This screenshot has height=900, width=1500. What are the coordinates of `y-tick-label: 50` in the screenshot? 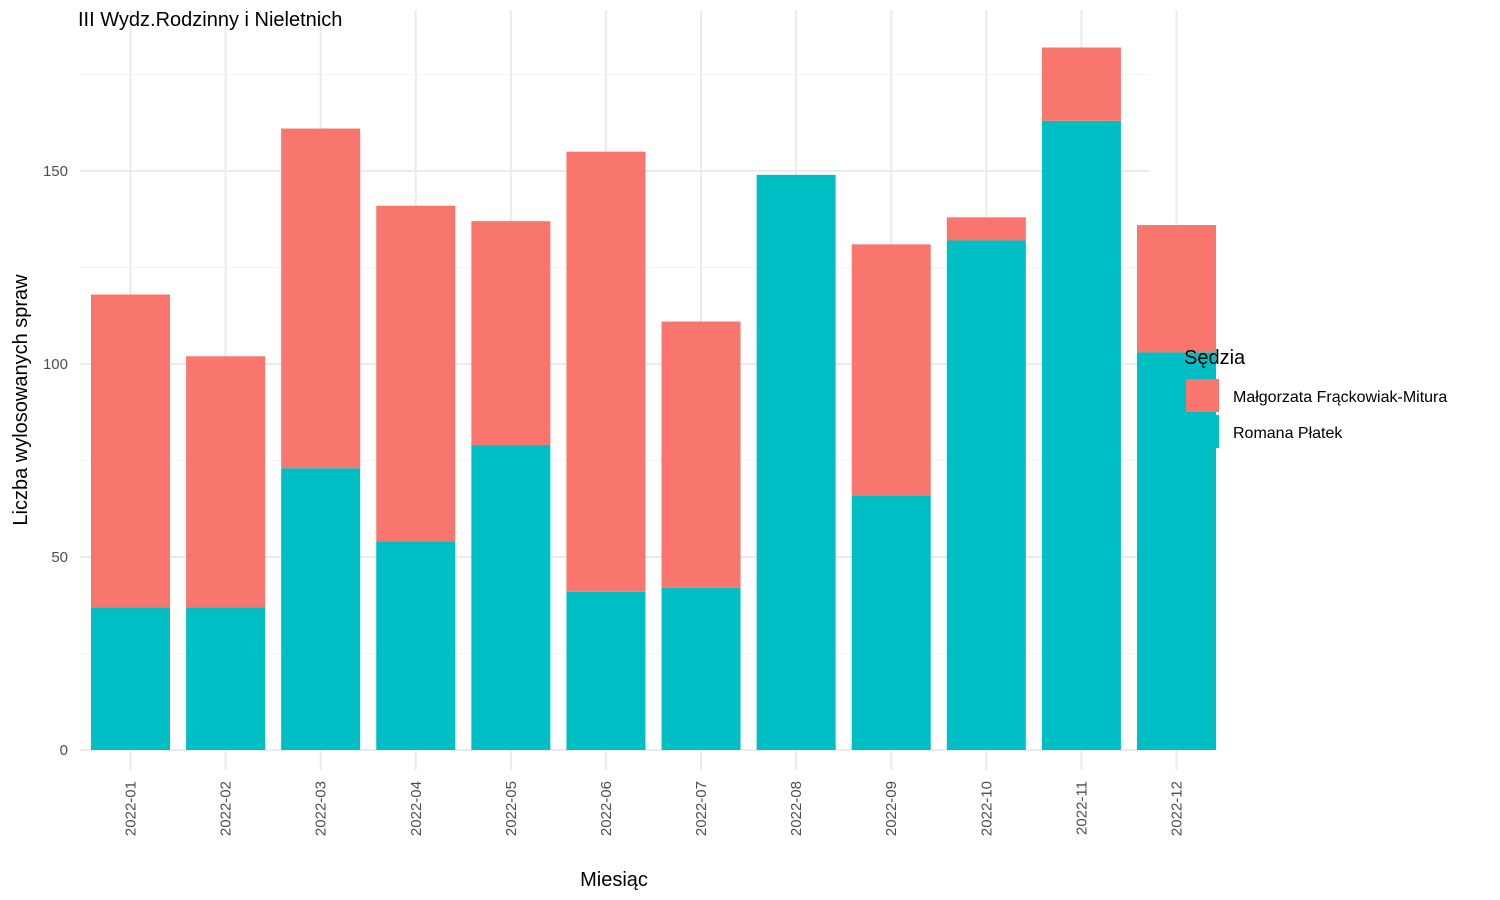 It's located at (59, 557).